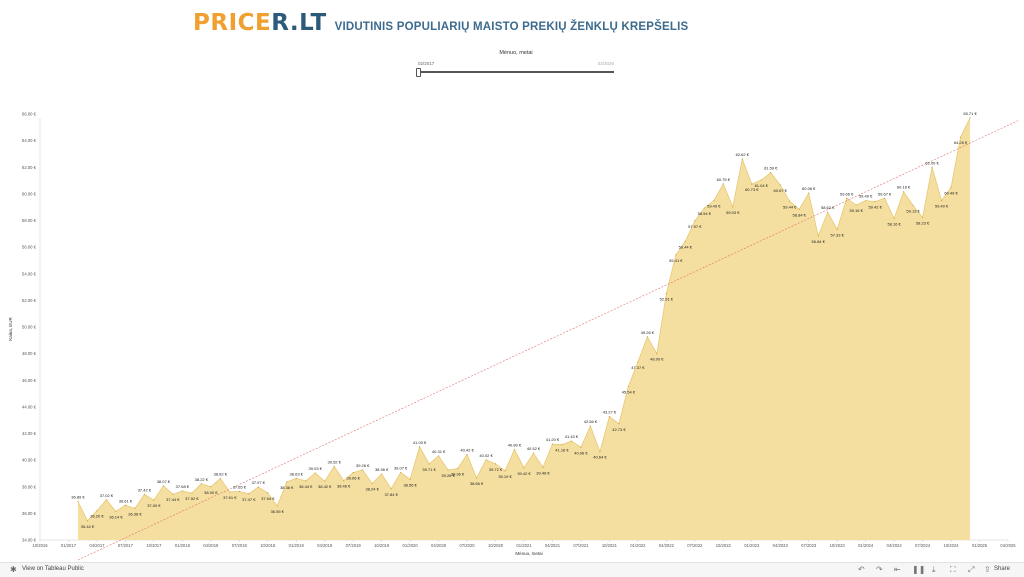  I want to click on x-tick-label: 10/2023, so click(838, 545).